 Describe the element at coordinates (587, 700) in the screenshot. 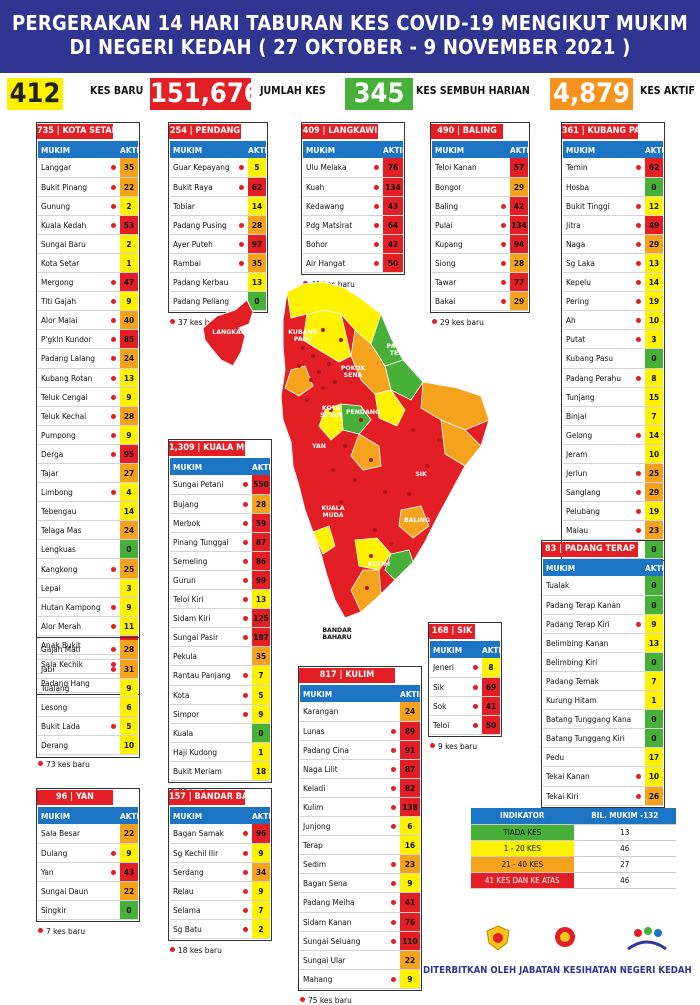

I see `mukim-name: Kurung Hitam` at that location.